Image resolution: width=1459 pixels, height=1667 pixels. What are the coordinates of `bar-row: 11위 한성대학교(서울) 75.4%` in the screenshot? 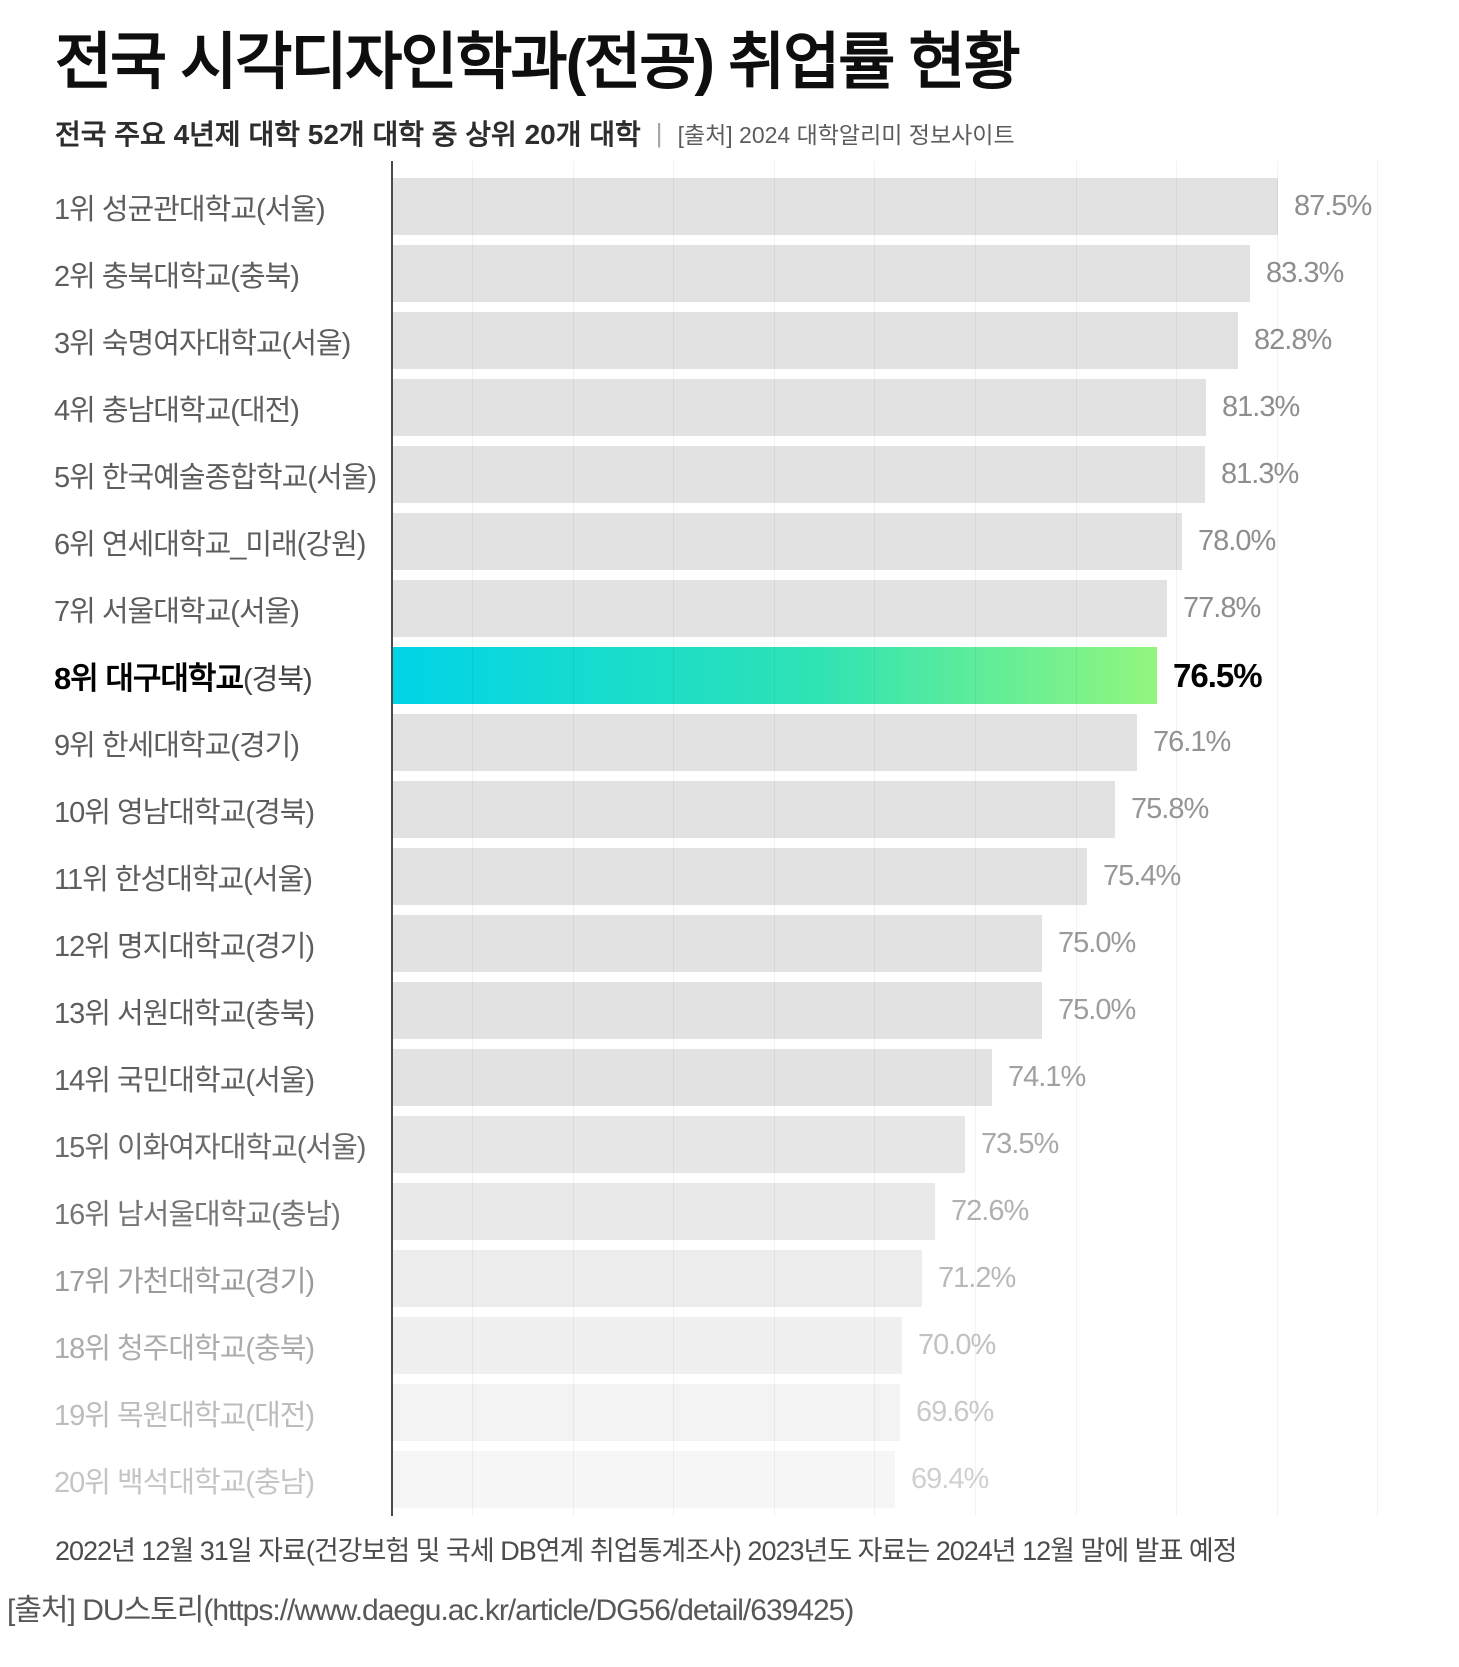 It's located at (729, 876).